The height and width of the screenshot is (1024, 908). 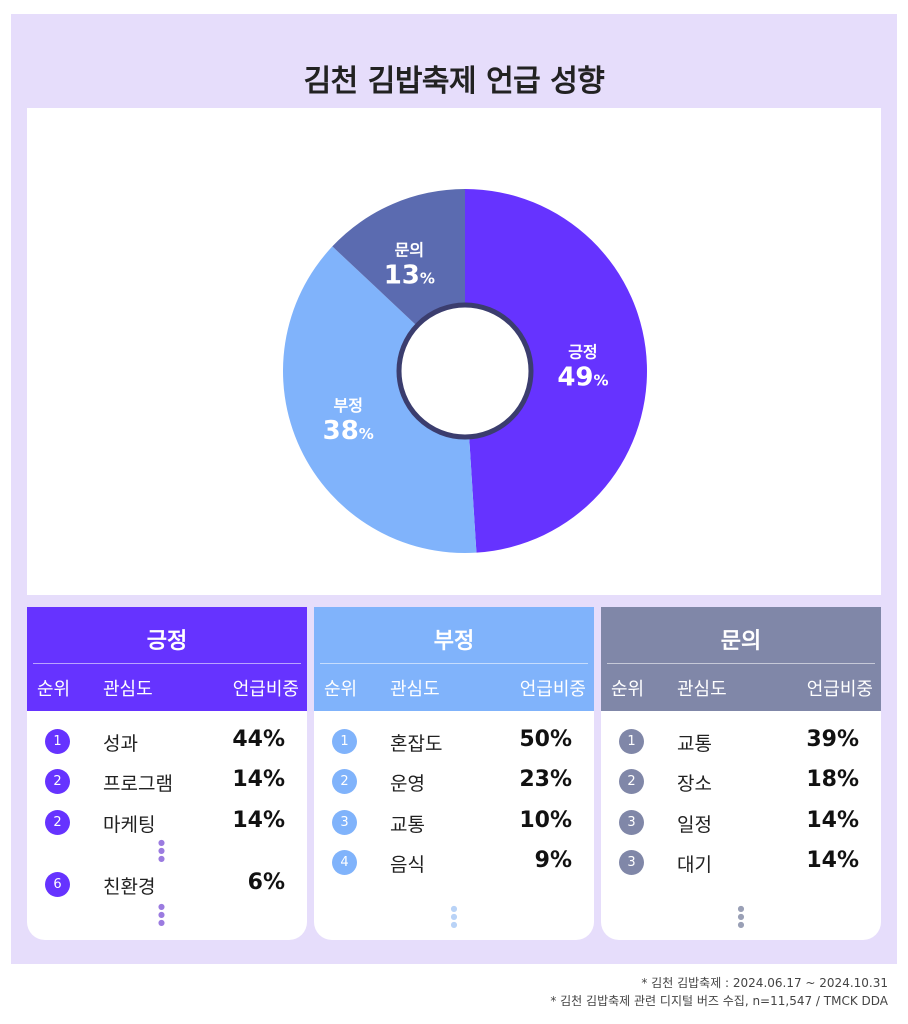 What do you see at coordinates (407, 784) in the screenshot?
I see `topic-label: 운영` at bounding box center [407, 784].